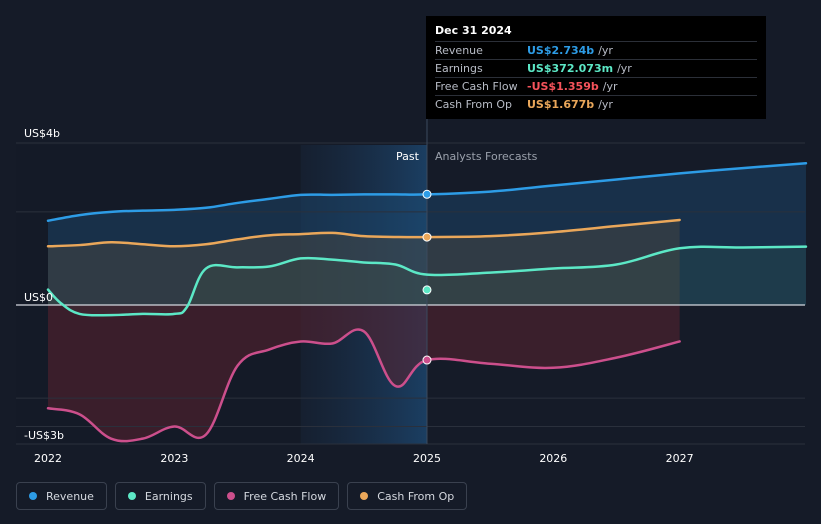 Image resolution: width=821 pixels, height=524 pixels. I want to click on legend-item-revenue: Revenue, so click(61, 496).